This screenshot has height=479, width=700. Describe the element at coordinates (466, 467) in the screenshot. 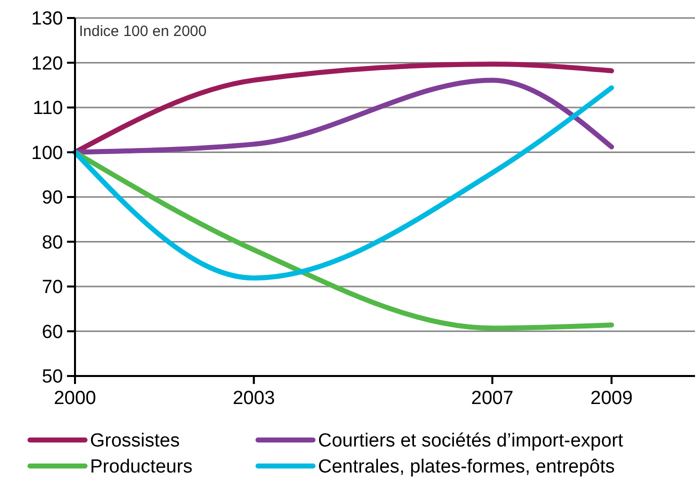

I see `legend-label: Centrales, plates-formes, entrepôts` at that location.